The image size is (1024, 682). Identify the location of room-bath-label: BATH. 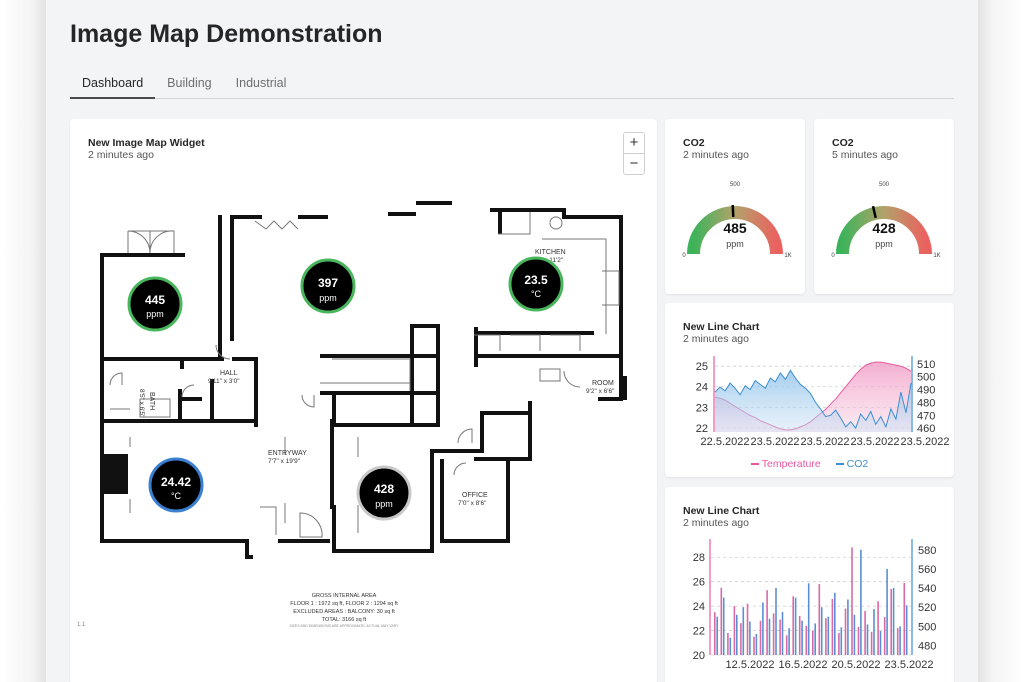
(151, 401).